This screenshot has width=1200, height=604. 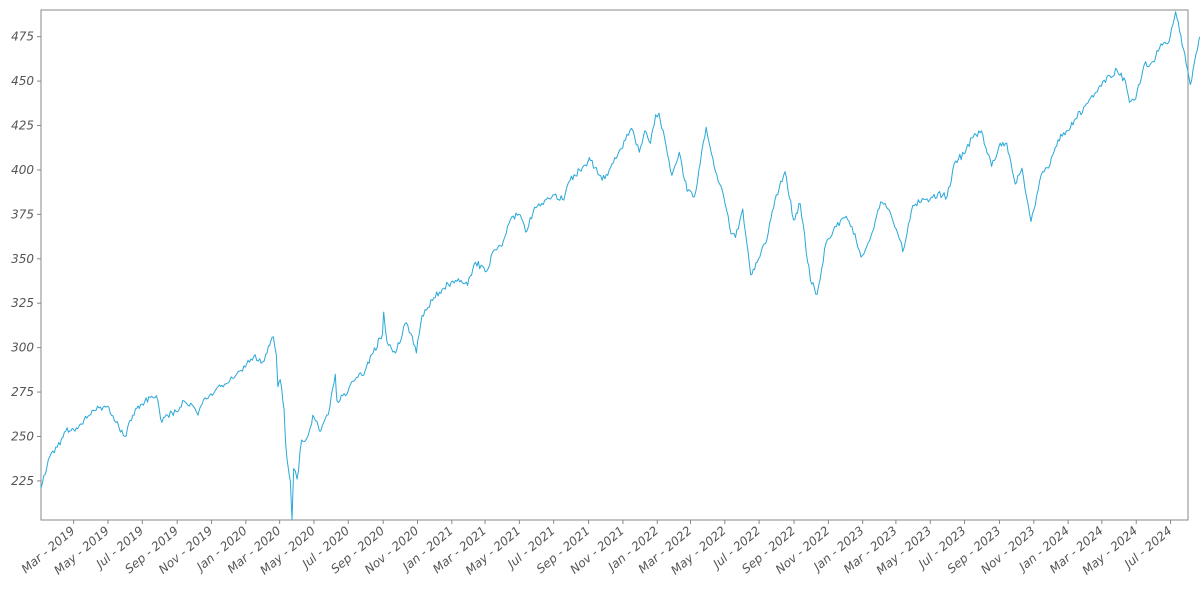 I want to click on y-tick-label: 225, so click(x=22, y=481).